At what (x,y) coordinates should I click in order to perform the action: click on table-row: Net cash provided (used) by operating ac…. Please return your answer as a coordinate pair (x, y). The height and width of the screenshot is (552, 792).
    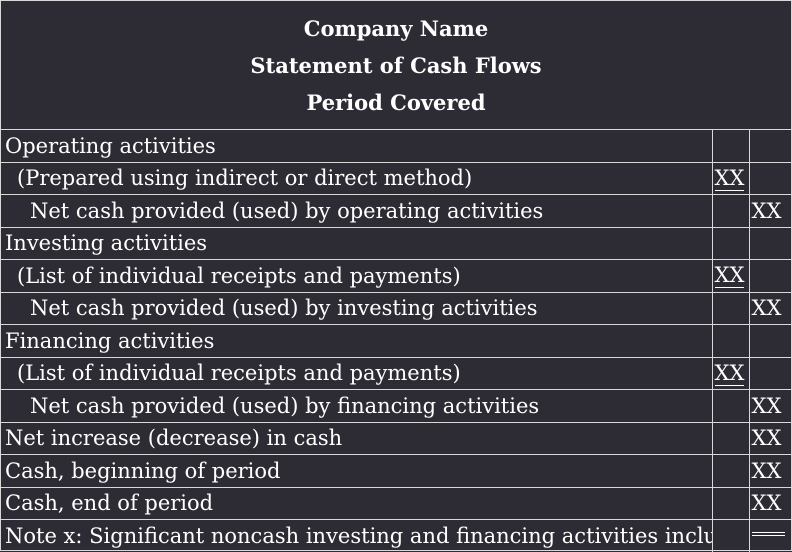
    Looking at the image, I should click on (396, 211).